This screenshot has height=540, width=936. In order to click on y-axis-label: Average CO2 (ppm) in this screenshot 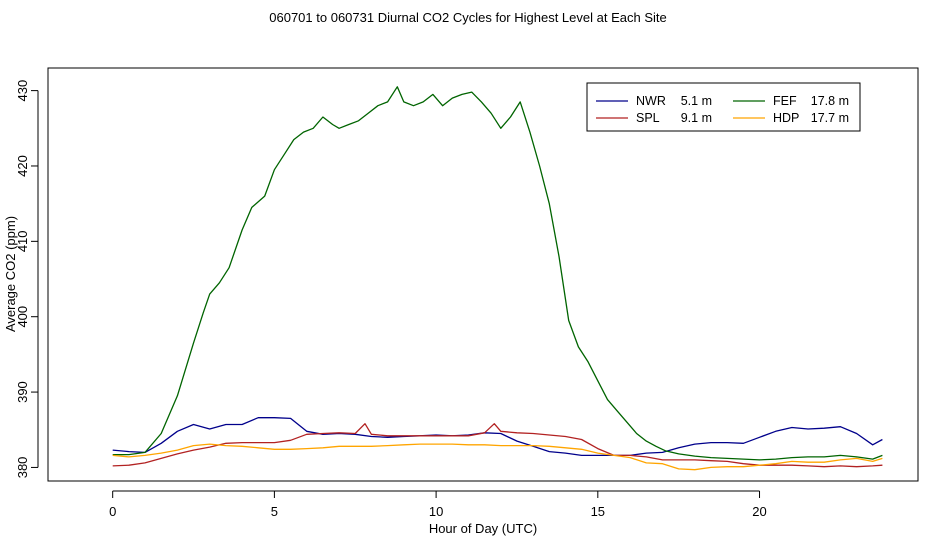, I will do `click(10, 274)`.